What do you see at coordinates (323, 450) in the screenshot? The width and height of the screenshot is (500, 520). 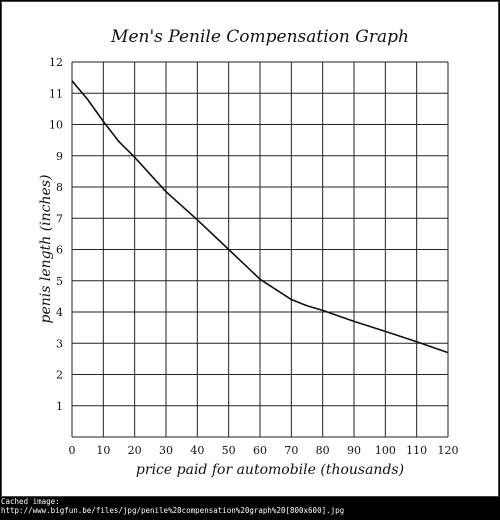 I see `x-tick-80: 80` at bounding box center [323, 450].